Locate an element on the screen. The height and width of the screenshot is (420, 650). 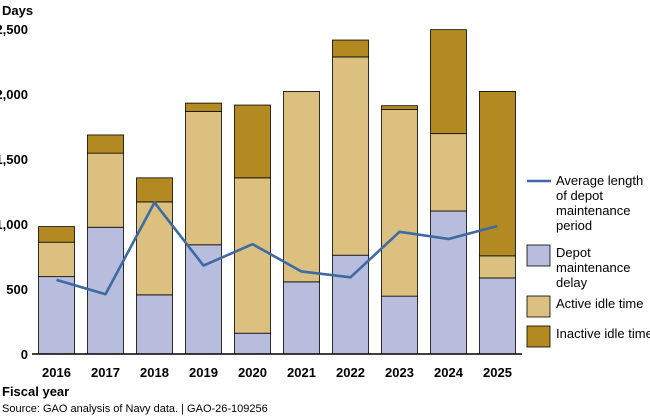
x-tick-label-2016: 2016 is located at coordinates (56, 372).